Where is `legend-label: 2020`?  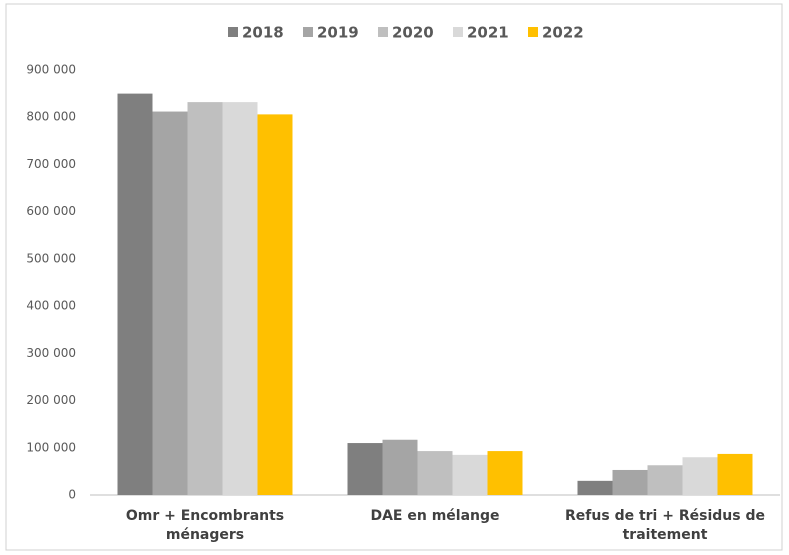
legend-label: 2020 is located at coordinates (413, 33).